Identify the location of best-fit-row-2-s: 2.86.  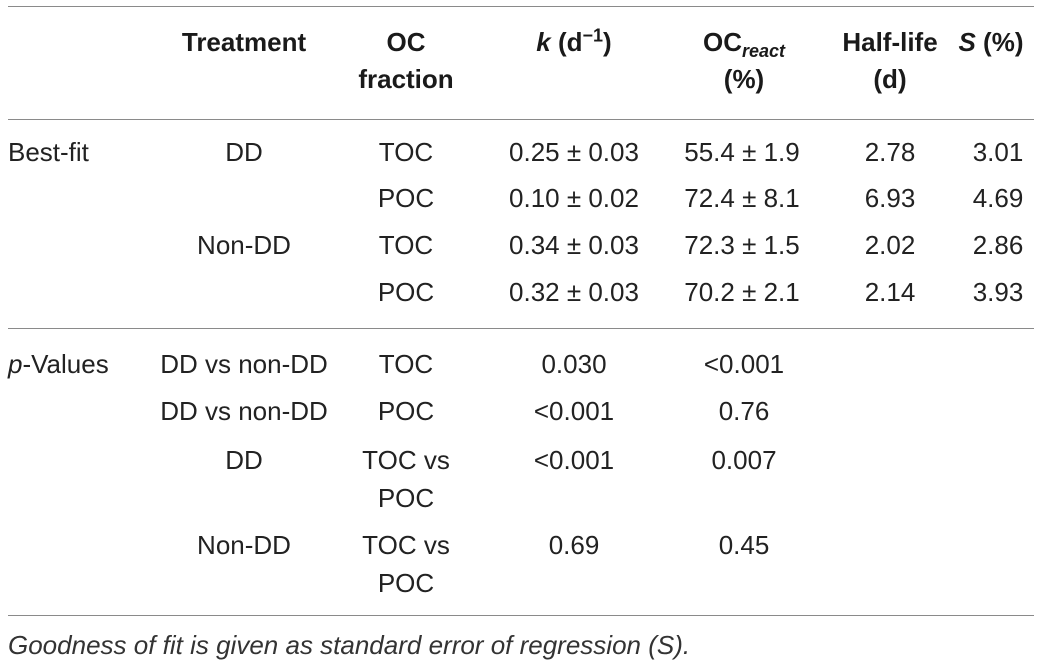
(998, 245).